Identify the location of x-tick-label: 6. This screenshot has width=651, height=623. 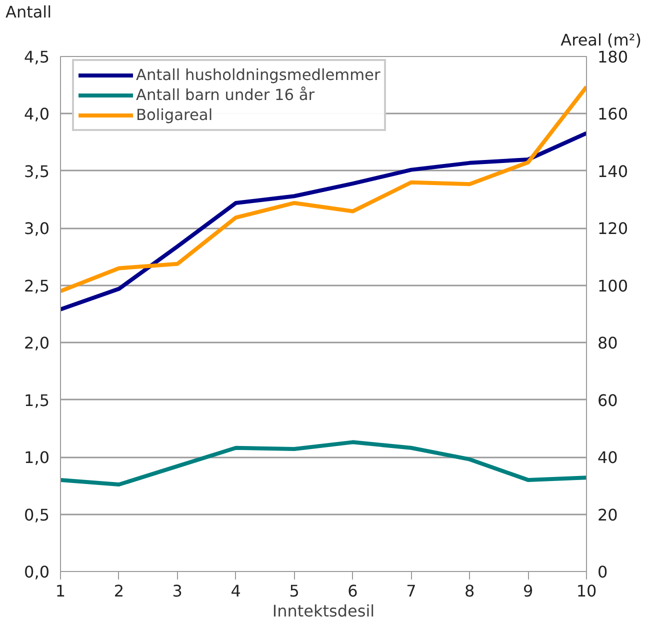
(353, 591).